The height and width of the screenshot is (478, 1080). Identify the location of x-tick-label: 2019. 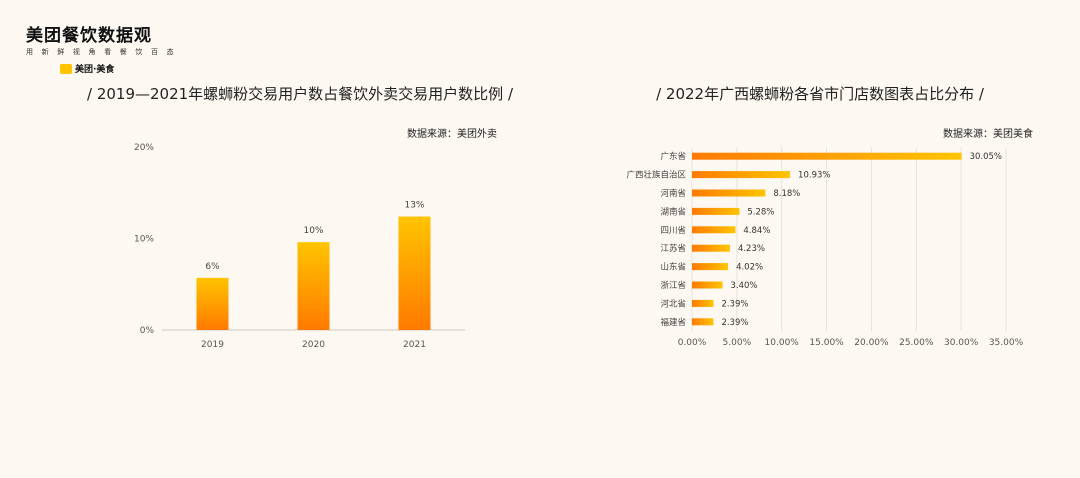
(212, 345).